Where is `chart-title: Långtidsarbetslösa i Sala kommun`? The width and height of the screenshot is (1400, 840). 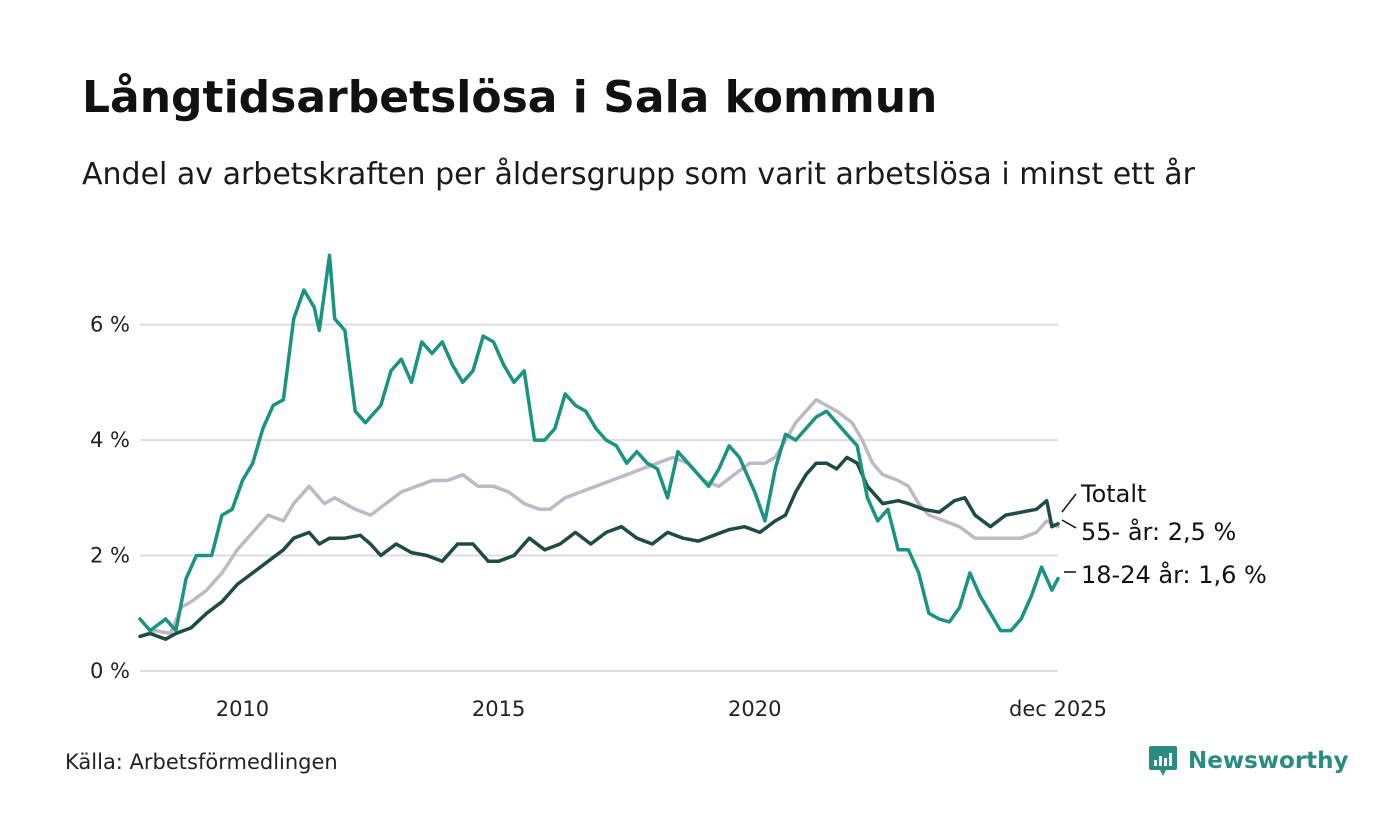
chart-title: Långtidsarbetslösa i Sala kommun is located at coordinates (510, 97).